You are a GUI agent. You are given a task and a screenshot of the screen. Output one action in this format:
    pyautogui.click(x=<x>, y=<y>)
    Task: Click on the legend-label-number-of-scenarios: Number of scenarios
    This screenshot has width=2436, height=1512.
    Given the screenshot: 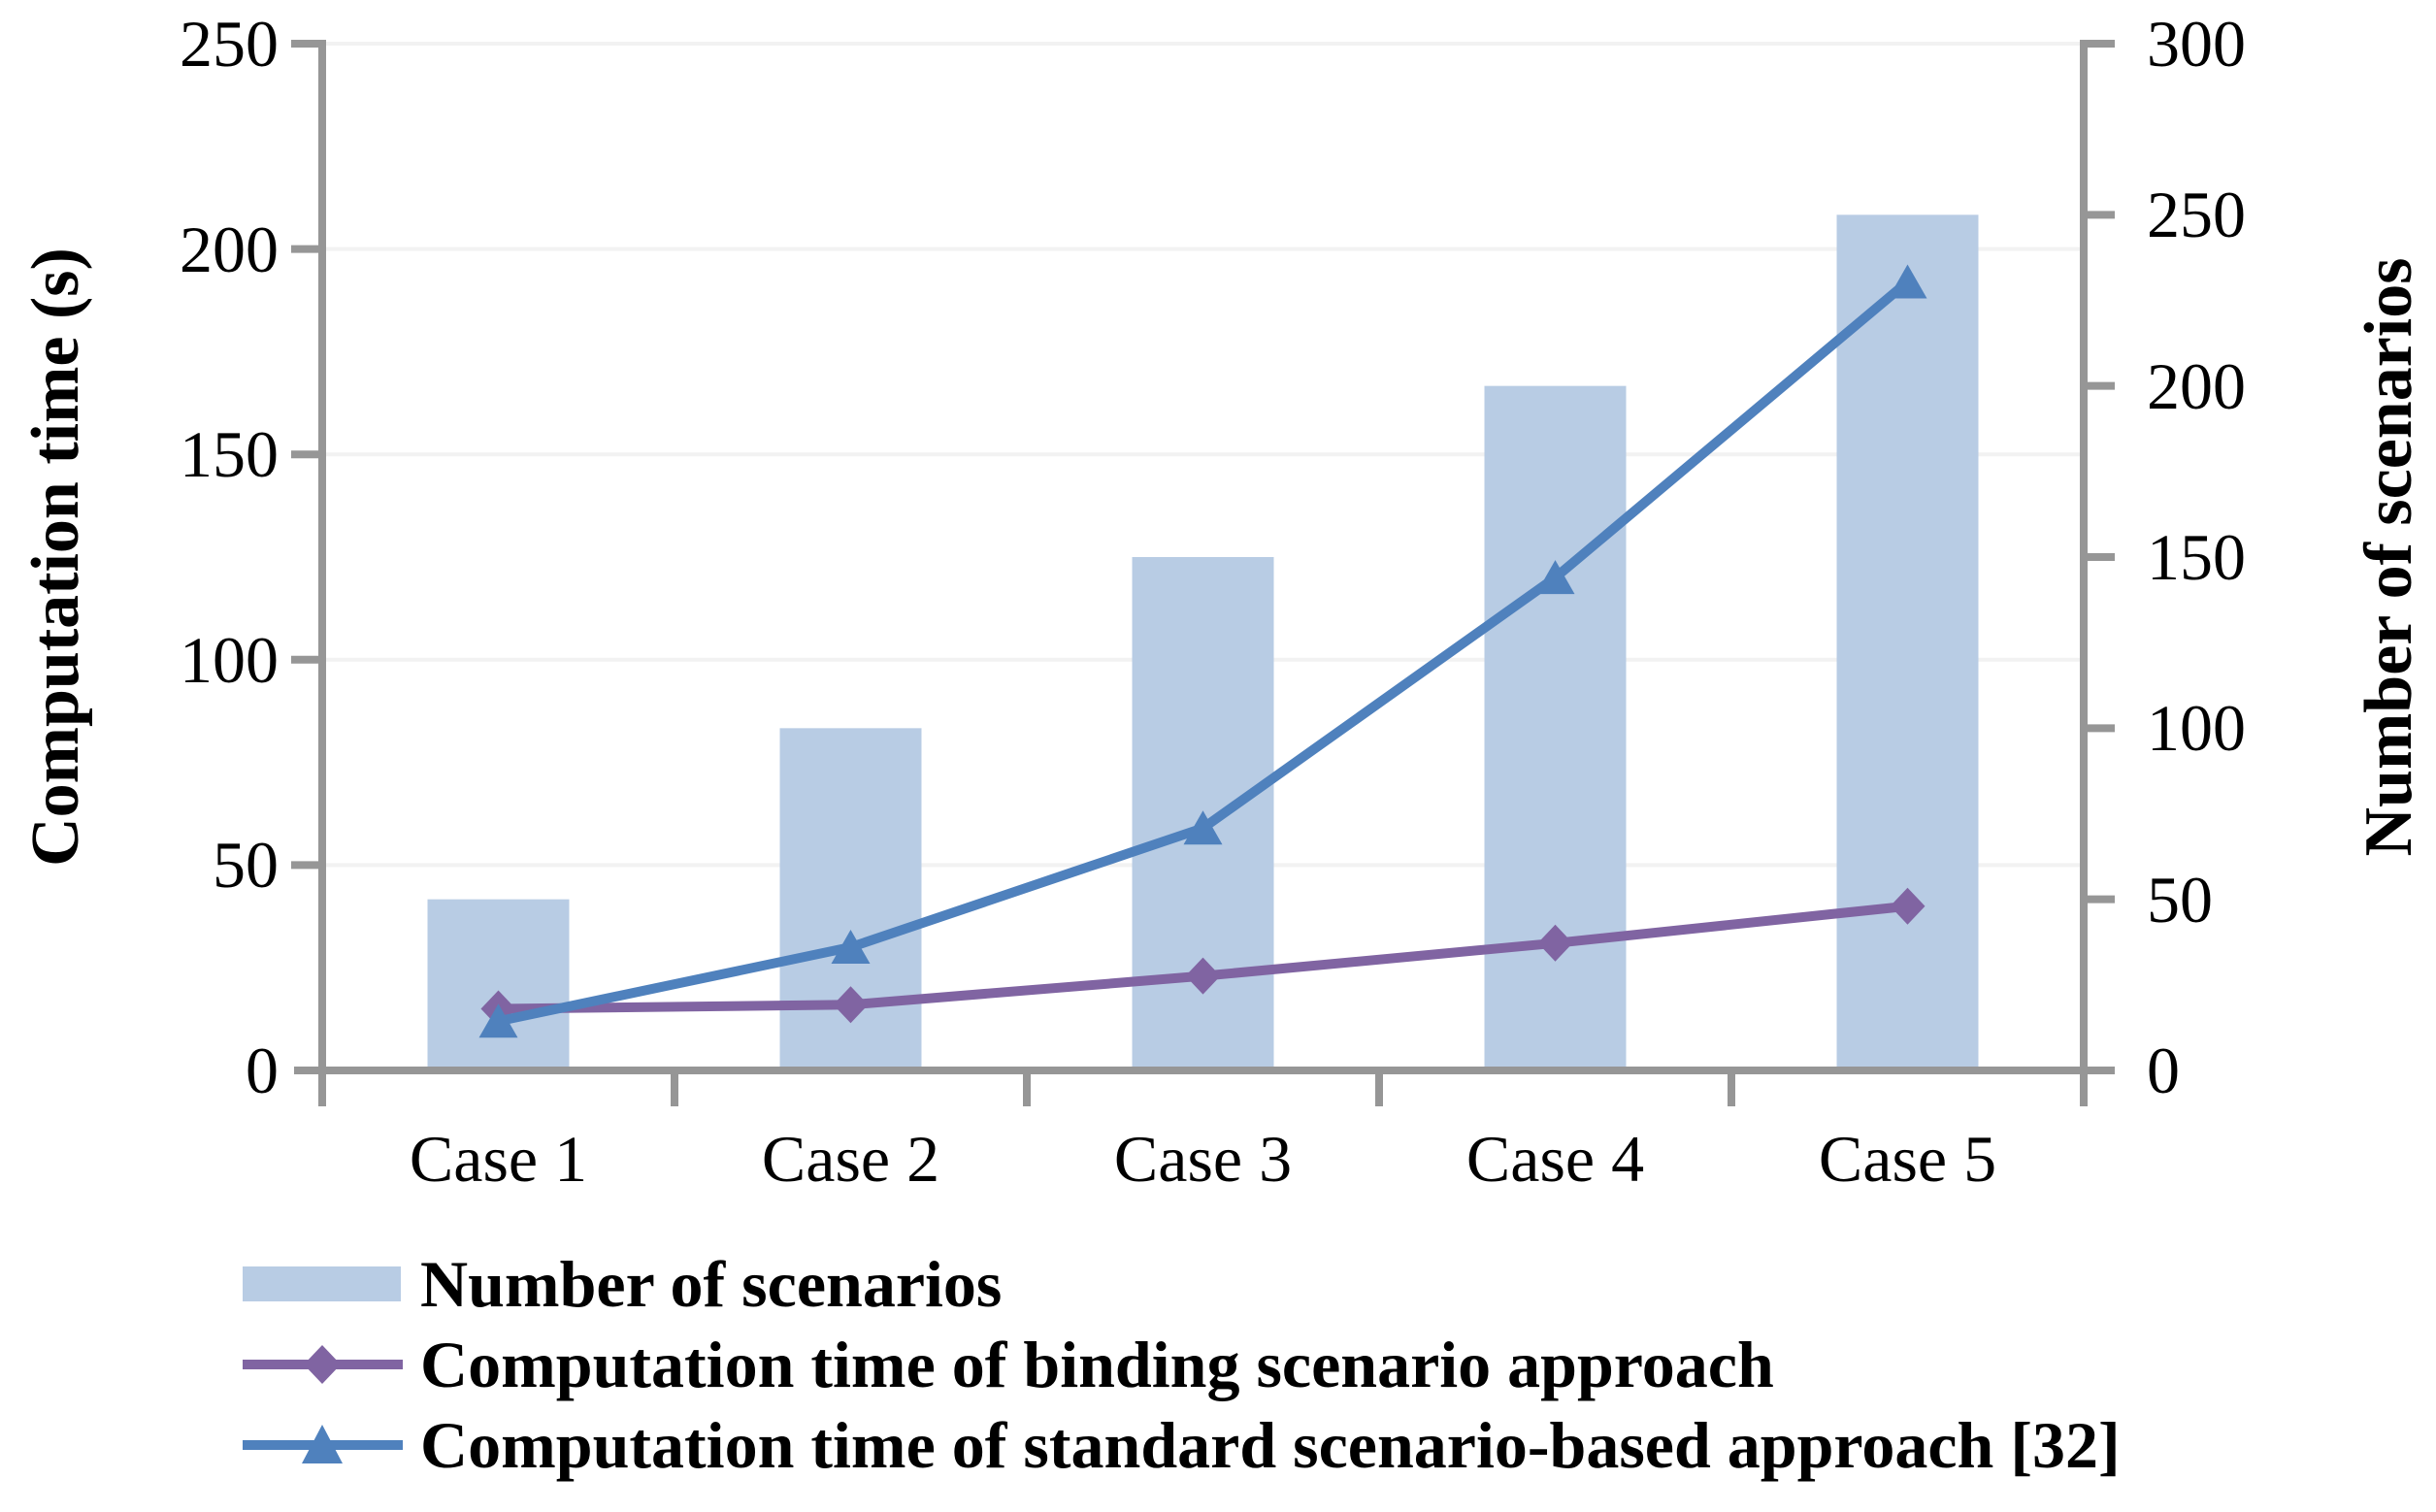 What is the action you would take?
    pyautogui.click(x=711, y=1284)
    